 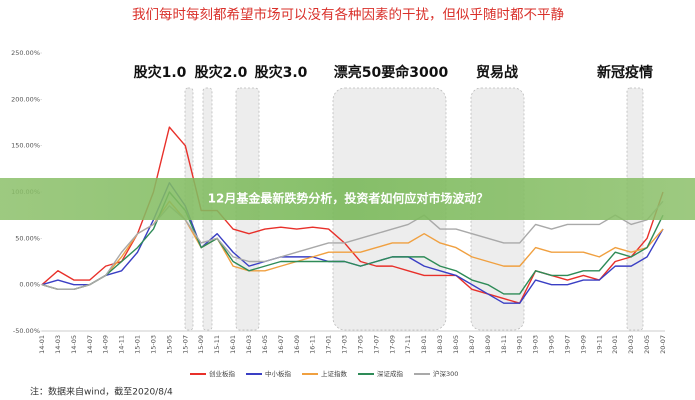 What do you see at coordinates (536, 344) in the screenshot?
I see `x-tick-label: 19-03` at bounding box center [536, 344].